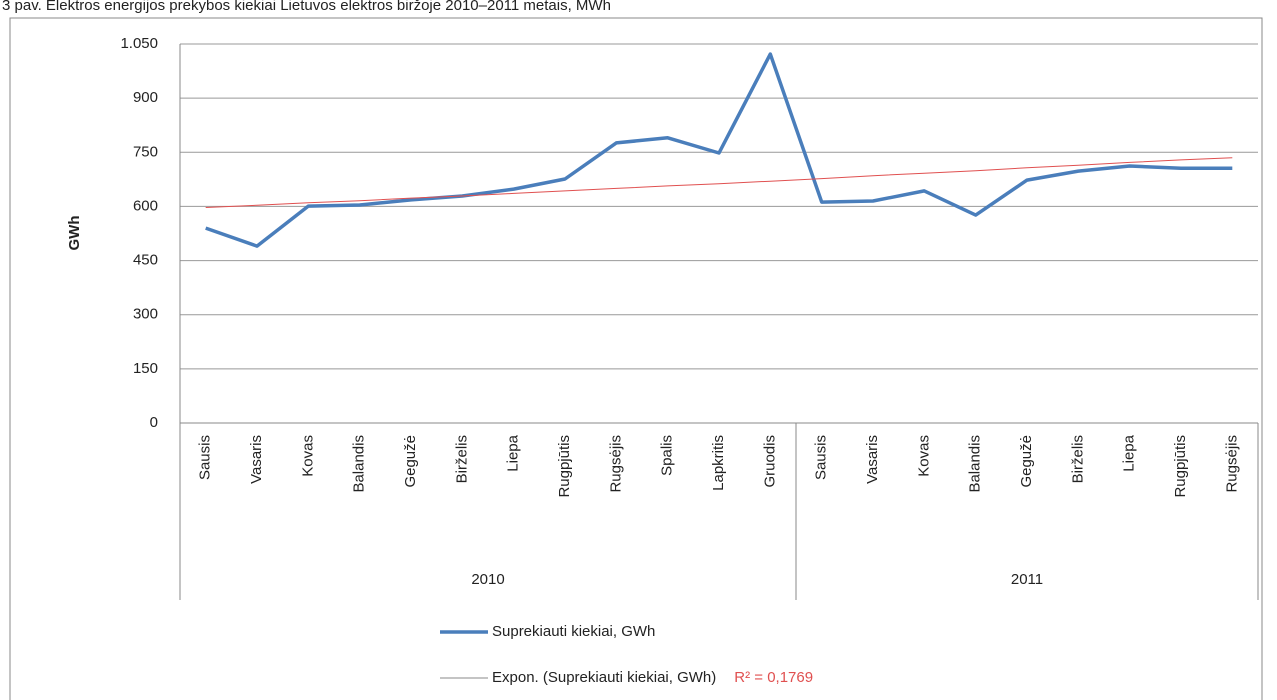 This screenshot has width=1277, height=700. What do you see at coordinates (769, 461) in the screenshot?
I see `x-tick-label: Gruodis` at bounding box center [769, 461].